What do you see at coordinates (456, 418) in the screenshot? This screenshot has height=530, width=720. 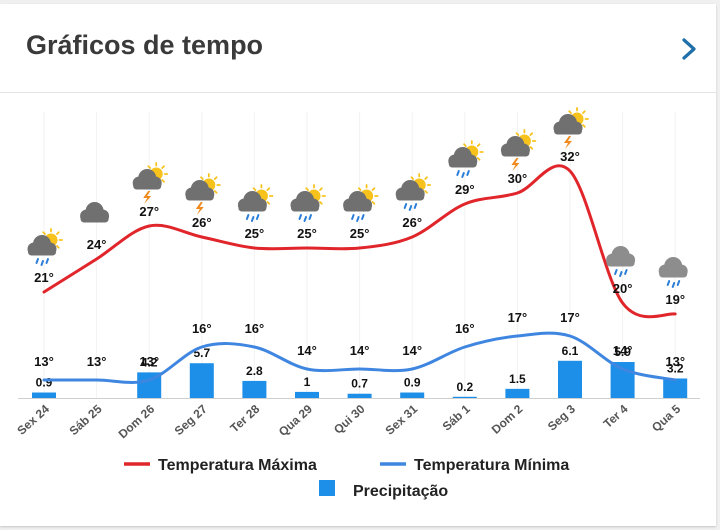 I see `x-axis-label: Sáb 1` at bounding box center [456, 418].